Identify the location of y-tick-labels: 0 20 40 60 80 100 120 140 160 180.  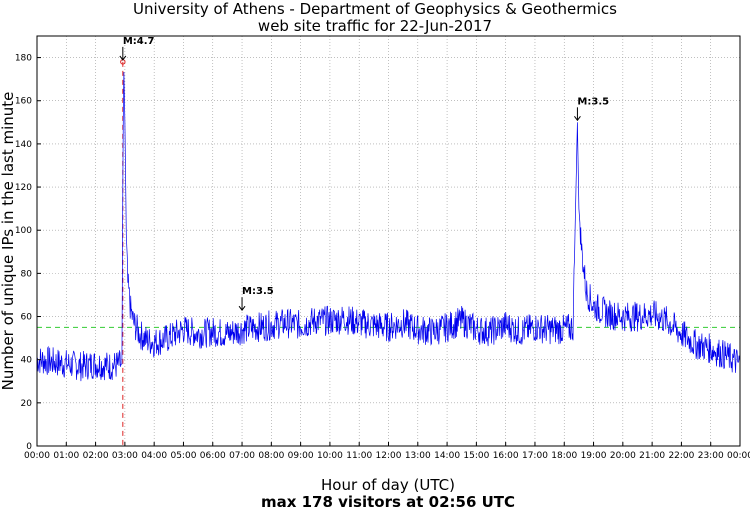
(28, 253).